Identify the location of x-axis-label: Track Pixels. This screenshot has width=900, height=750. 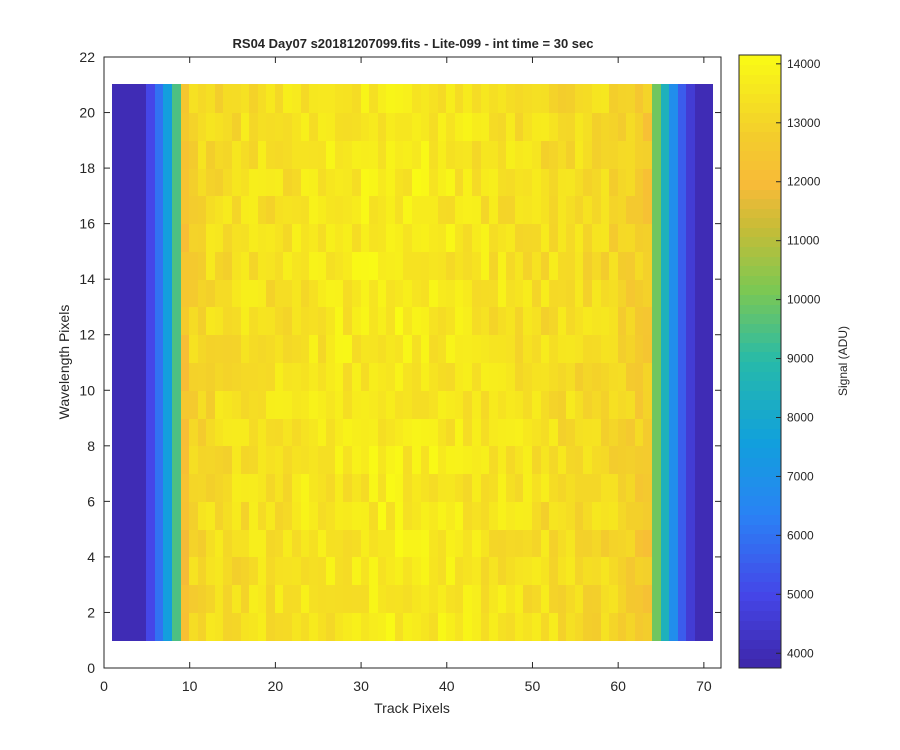
(412, 708).